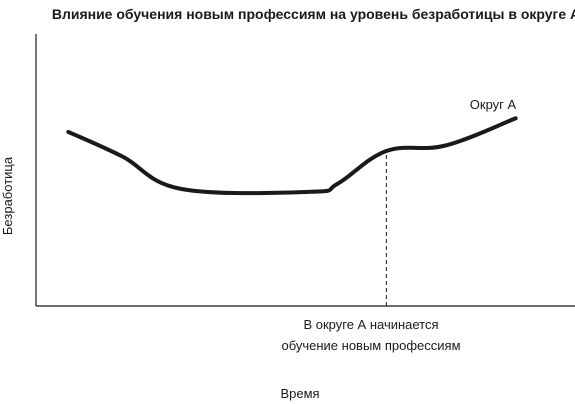 The image size is (575, 404). Describe the element at coordinates (370, 324) in the screenshot. I see `annotation-text-line-1: В округе А начинается` at that location.